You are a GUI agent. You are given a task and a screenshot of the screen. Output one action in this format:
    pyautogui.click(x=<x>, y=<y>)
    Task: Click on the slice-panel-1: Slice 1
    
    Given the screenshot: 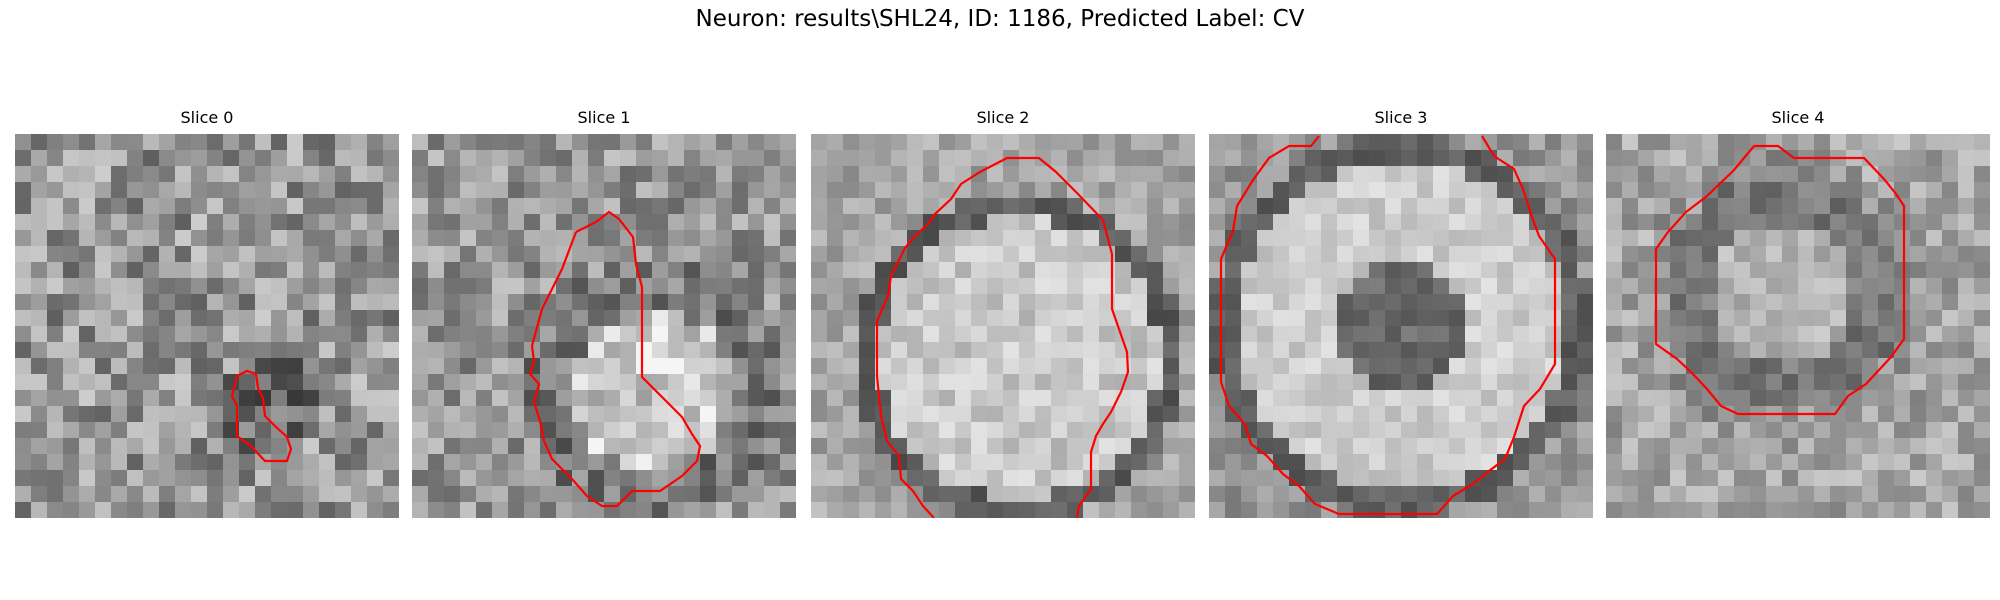 What is the action you would take?
    pyautogui.click(x=604, y=312)
    